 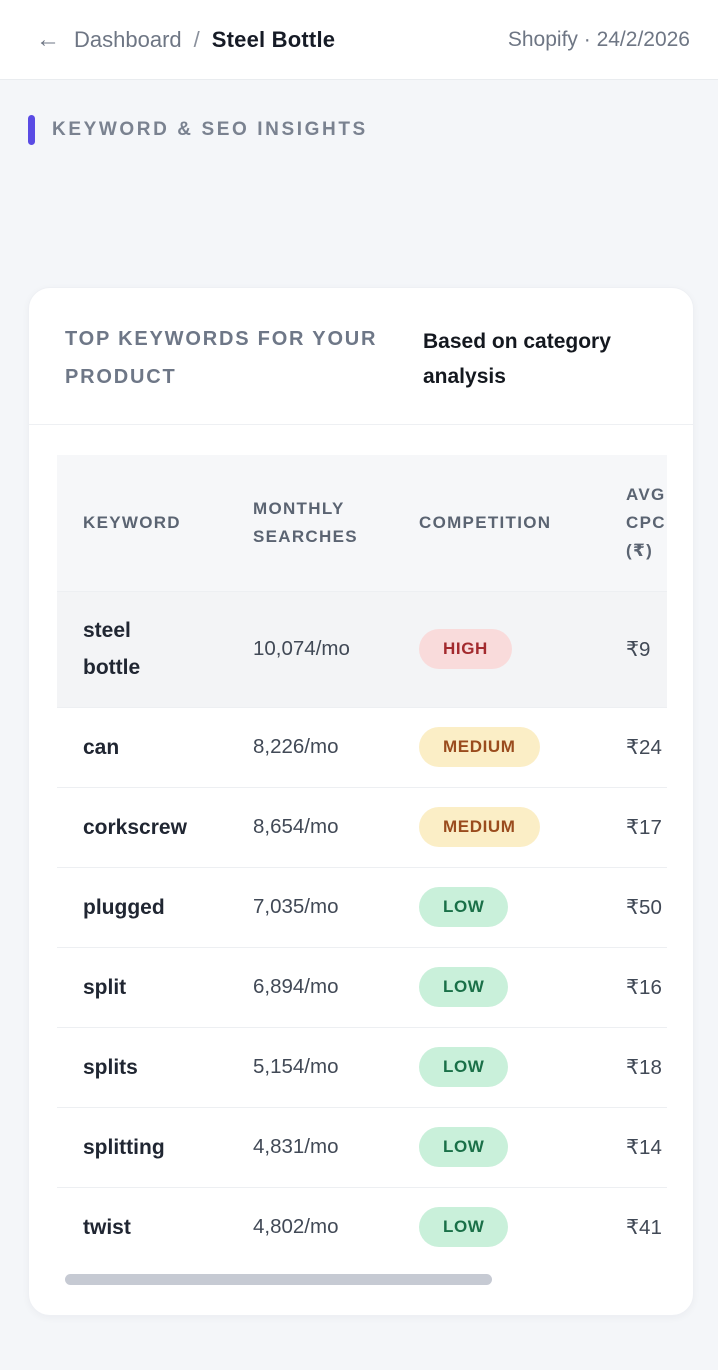 I want to click on monthly-searches-cell: 7,035/mo, so click(x=310, y=906).